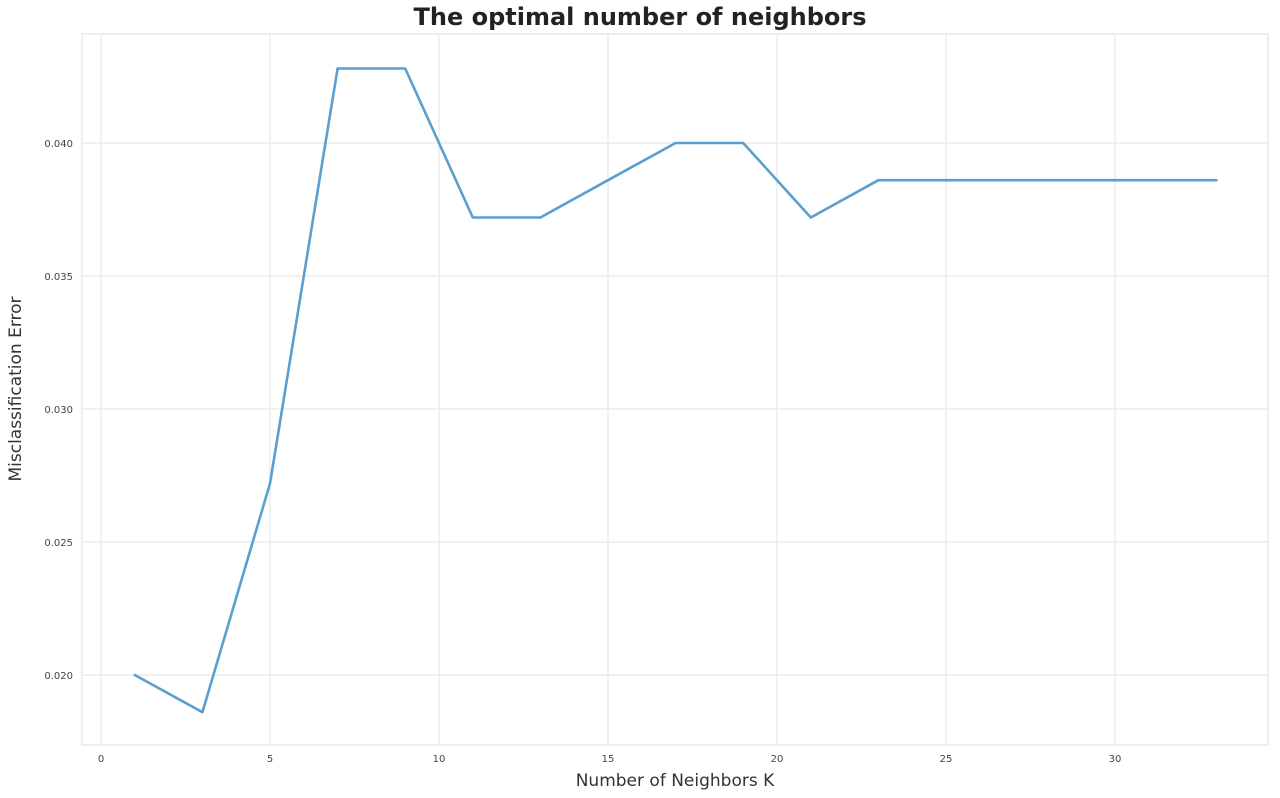  What do you see at coordinates (946, 759) in the screenshot?
I see `x-tick-label: 25` at bounding box center [946, 759].